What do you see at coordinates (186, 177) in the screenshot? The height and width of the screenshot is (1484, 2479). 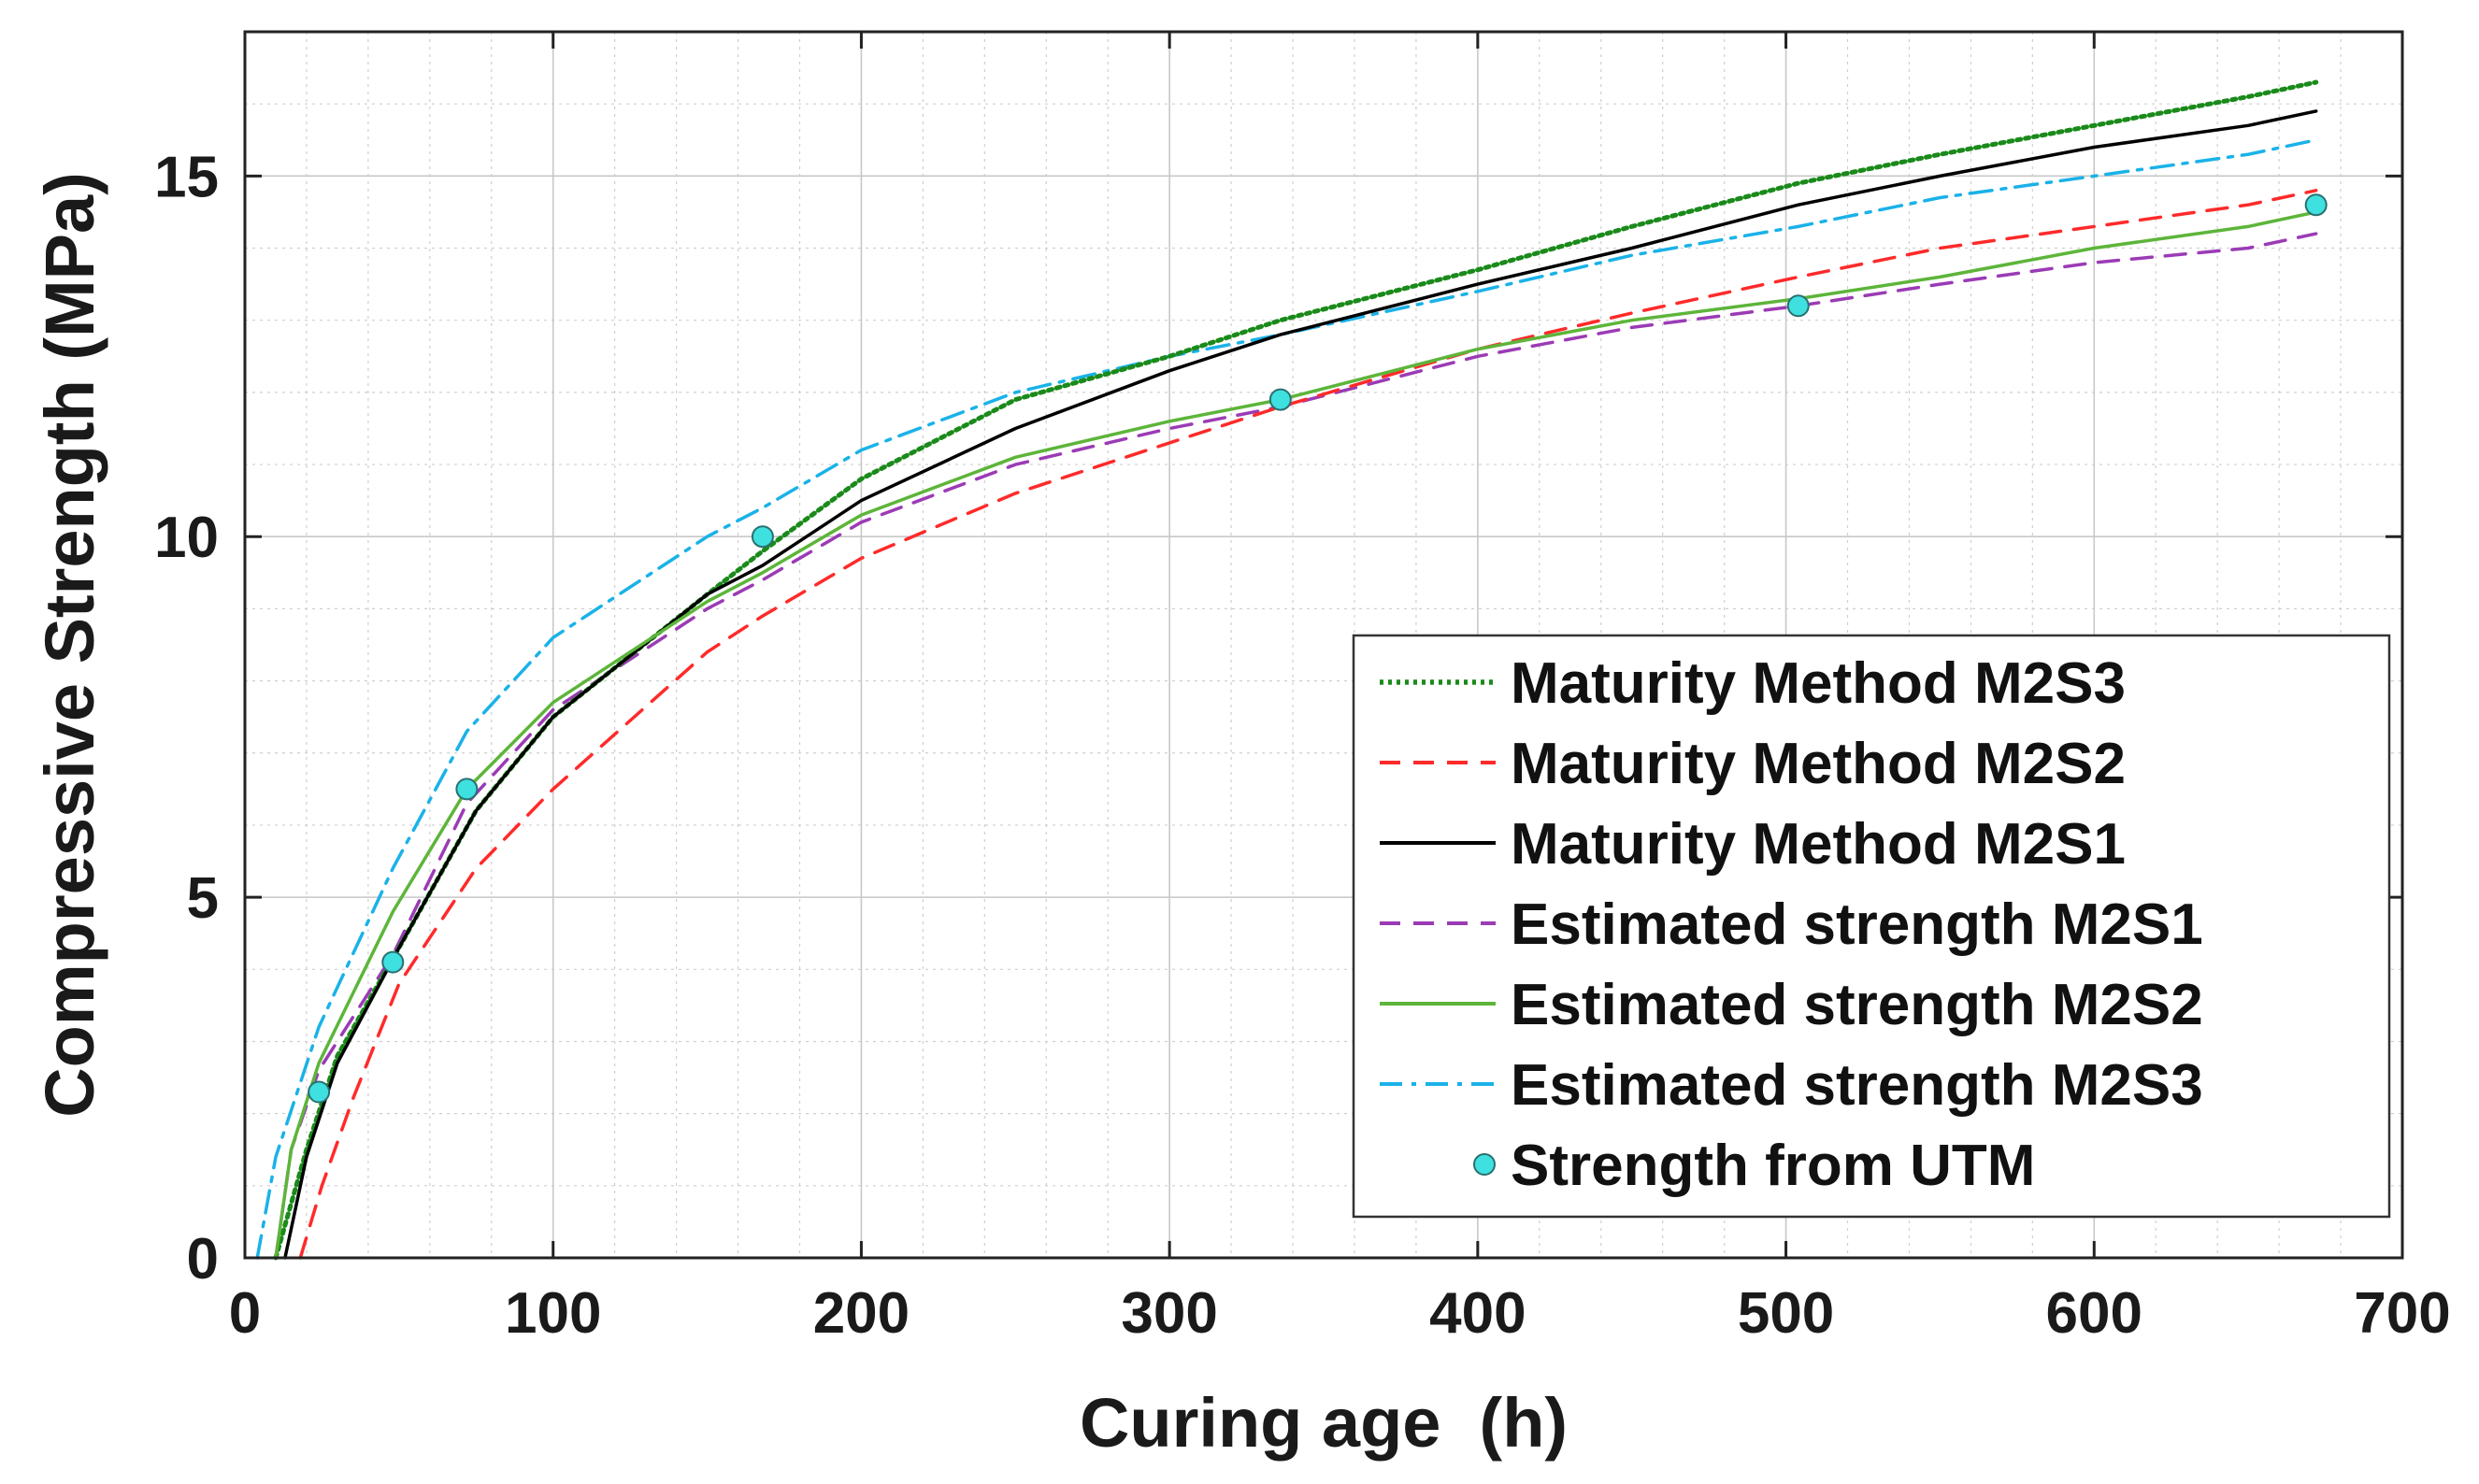 I see `y-tick-label: 15` at bounding box center [186, 177].